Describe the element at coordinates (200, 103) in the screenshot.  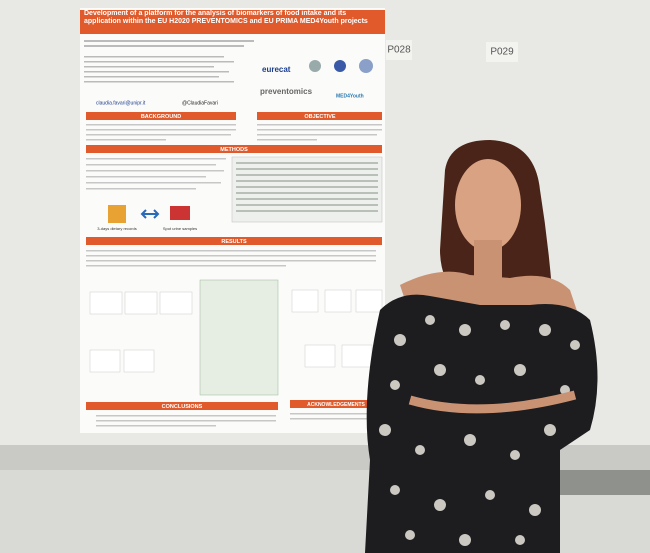
I see `contact: @ClaudiaFavari` at that location.